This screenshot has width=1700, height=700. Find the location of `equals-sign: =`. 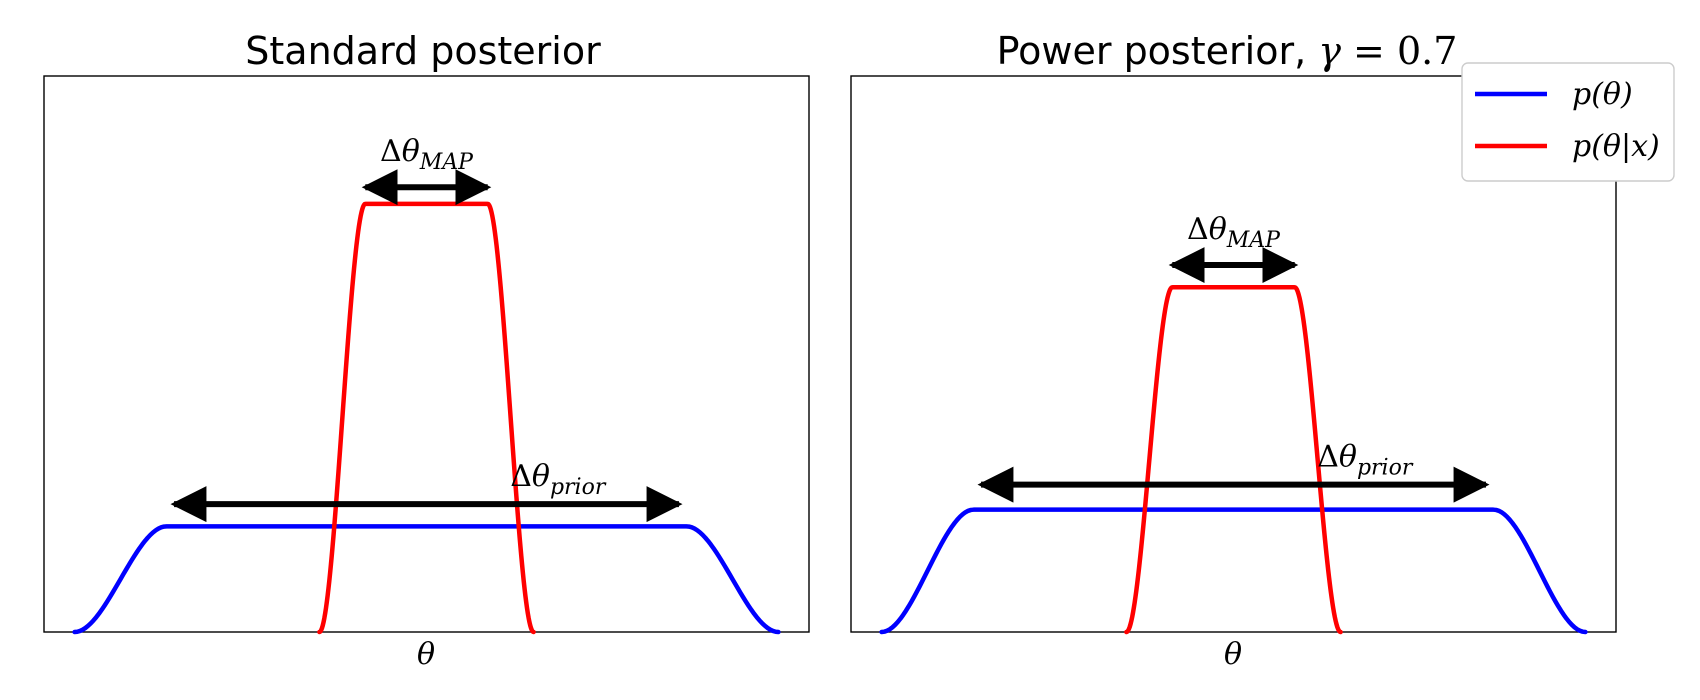

equals-sign: = is located at coordinates (1369, 51).